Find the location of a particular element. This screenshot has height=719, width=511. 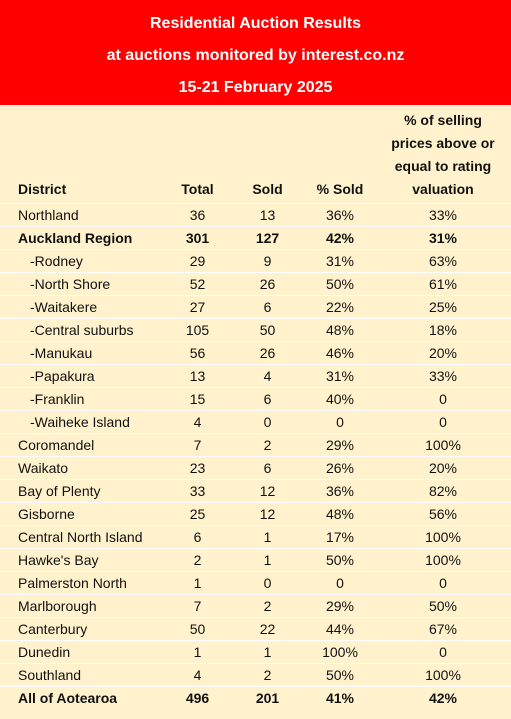

district-cell: Coromandel is located at coordinates (82, 445).